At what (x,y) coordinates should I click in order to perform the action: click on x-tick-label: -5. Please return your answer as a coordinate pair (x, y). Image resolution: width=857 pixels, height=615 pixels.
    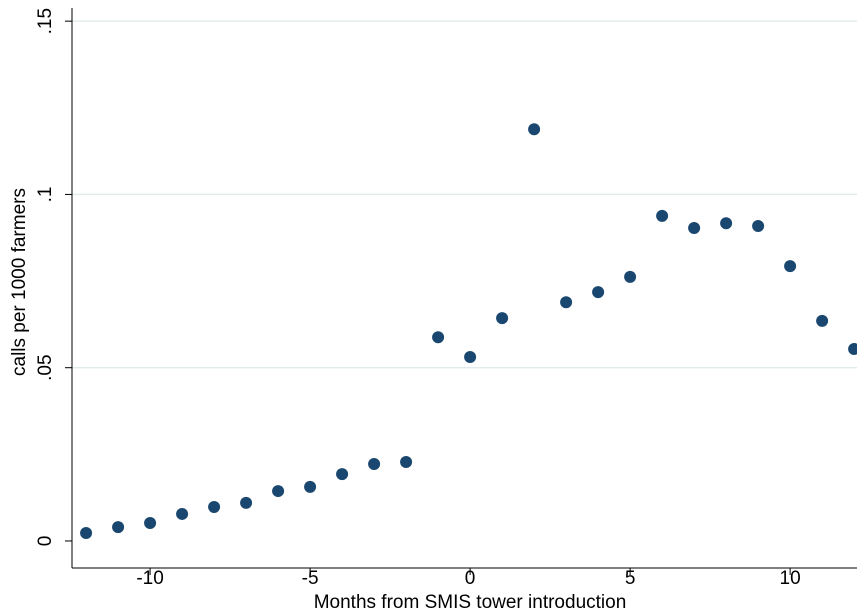
    Looking at the image, I should click on (310, 578).